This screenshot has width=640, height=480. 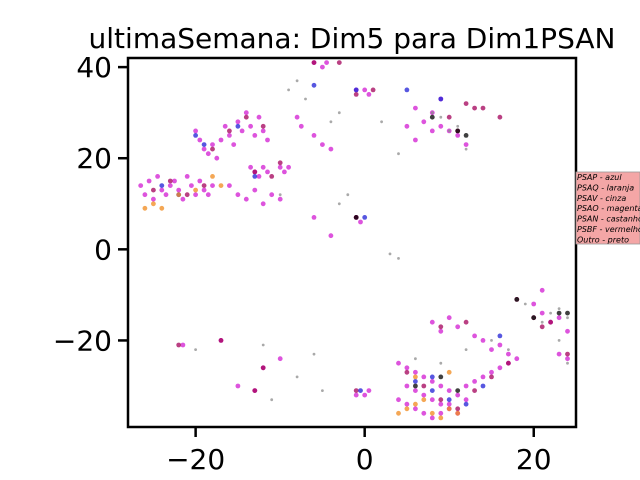 What do you see at coordinates (534, 459) in the screenshot?
I see `x-tick-label: 20` at bounding box center [534, 459].